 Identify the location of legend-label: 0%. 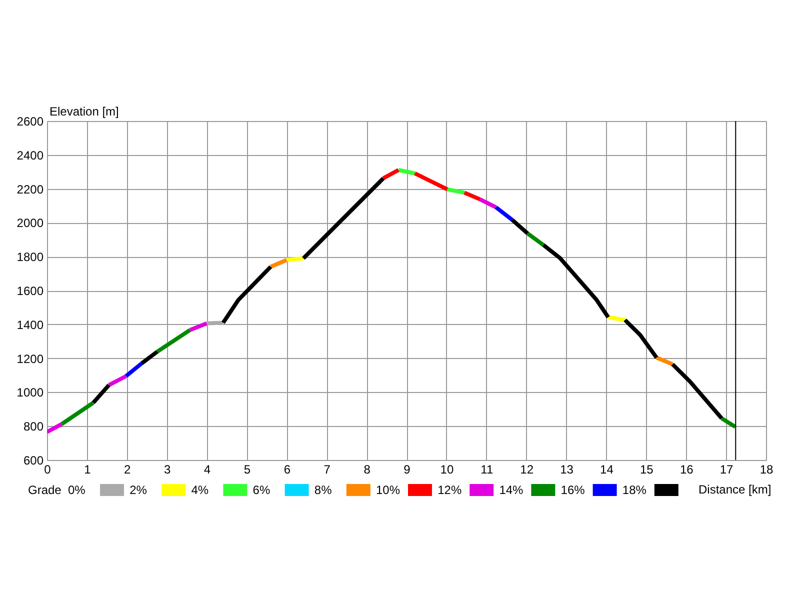
(77, 490).